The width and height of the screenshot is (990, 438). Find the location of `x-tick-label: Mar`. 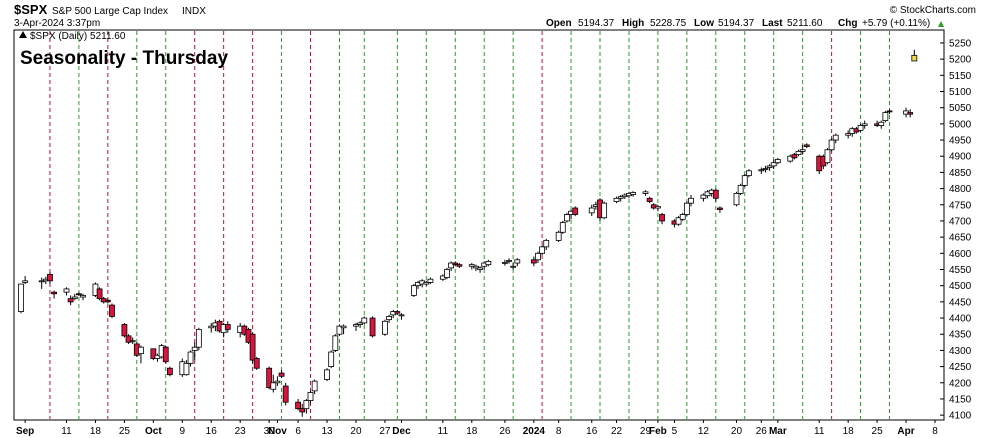

x-tick-label: Mar is located at coordinates (778, 431).